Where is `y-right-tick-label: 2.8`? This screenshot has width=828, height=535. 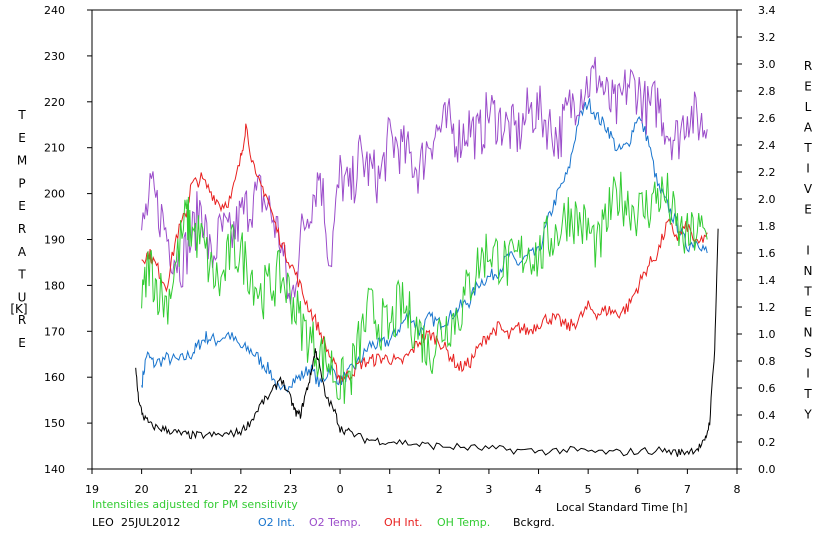
y-right-tick-label: 2.8 is located at coordinates (767, 91).